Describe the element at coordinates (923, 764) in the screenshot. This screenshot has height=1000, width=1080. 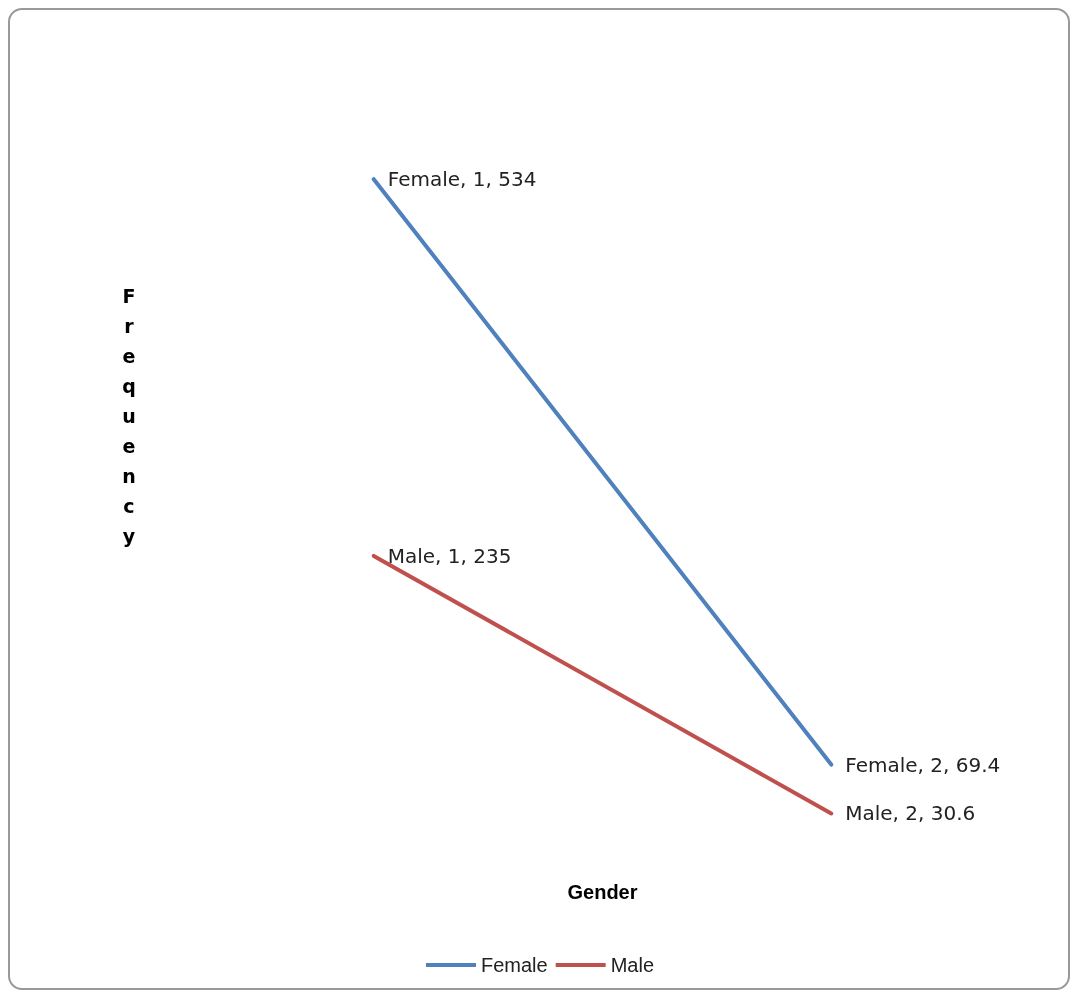
I see `data-label: Female, 2, 69.4` at that location.